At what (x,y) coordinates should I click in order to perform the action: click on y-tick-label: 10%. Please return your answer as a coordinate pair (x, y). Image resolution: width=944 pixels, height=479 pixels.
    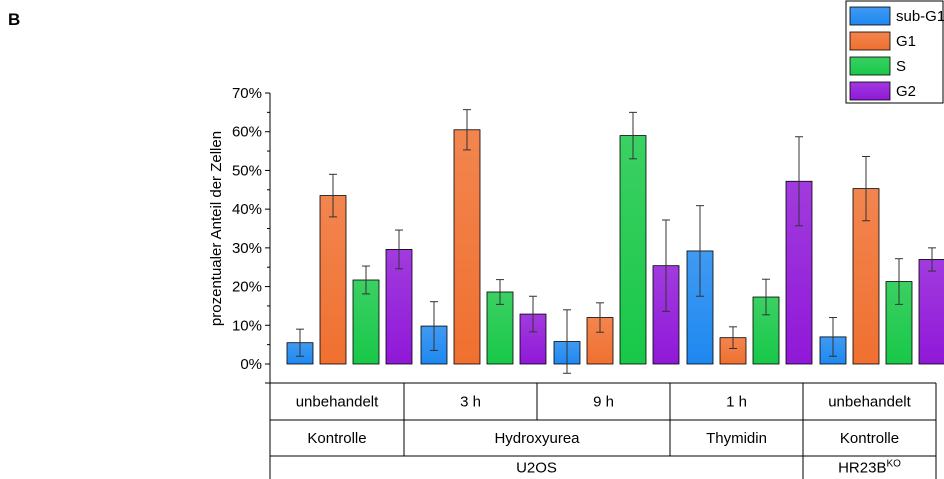
    Looking at the image, I should click on (247, 325).